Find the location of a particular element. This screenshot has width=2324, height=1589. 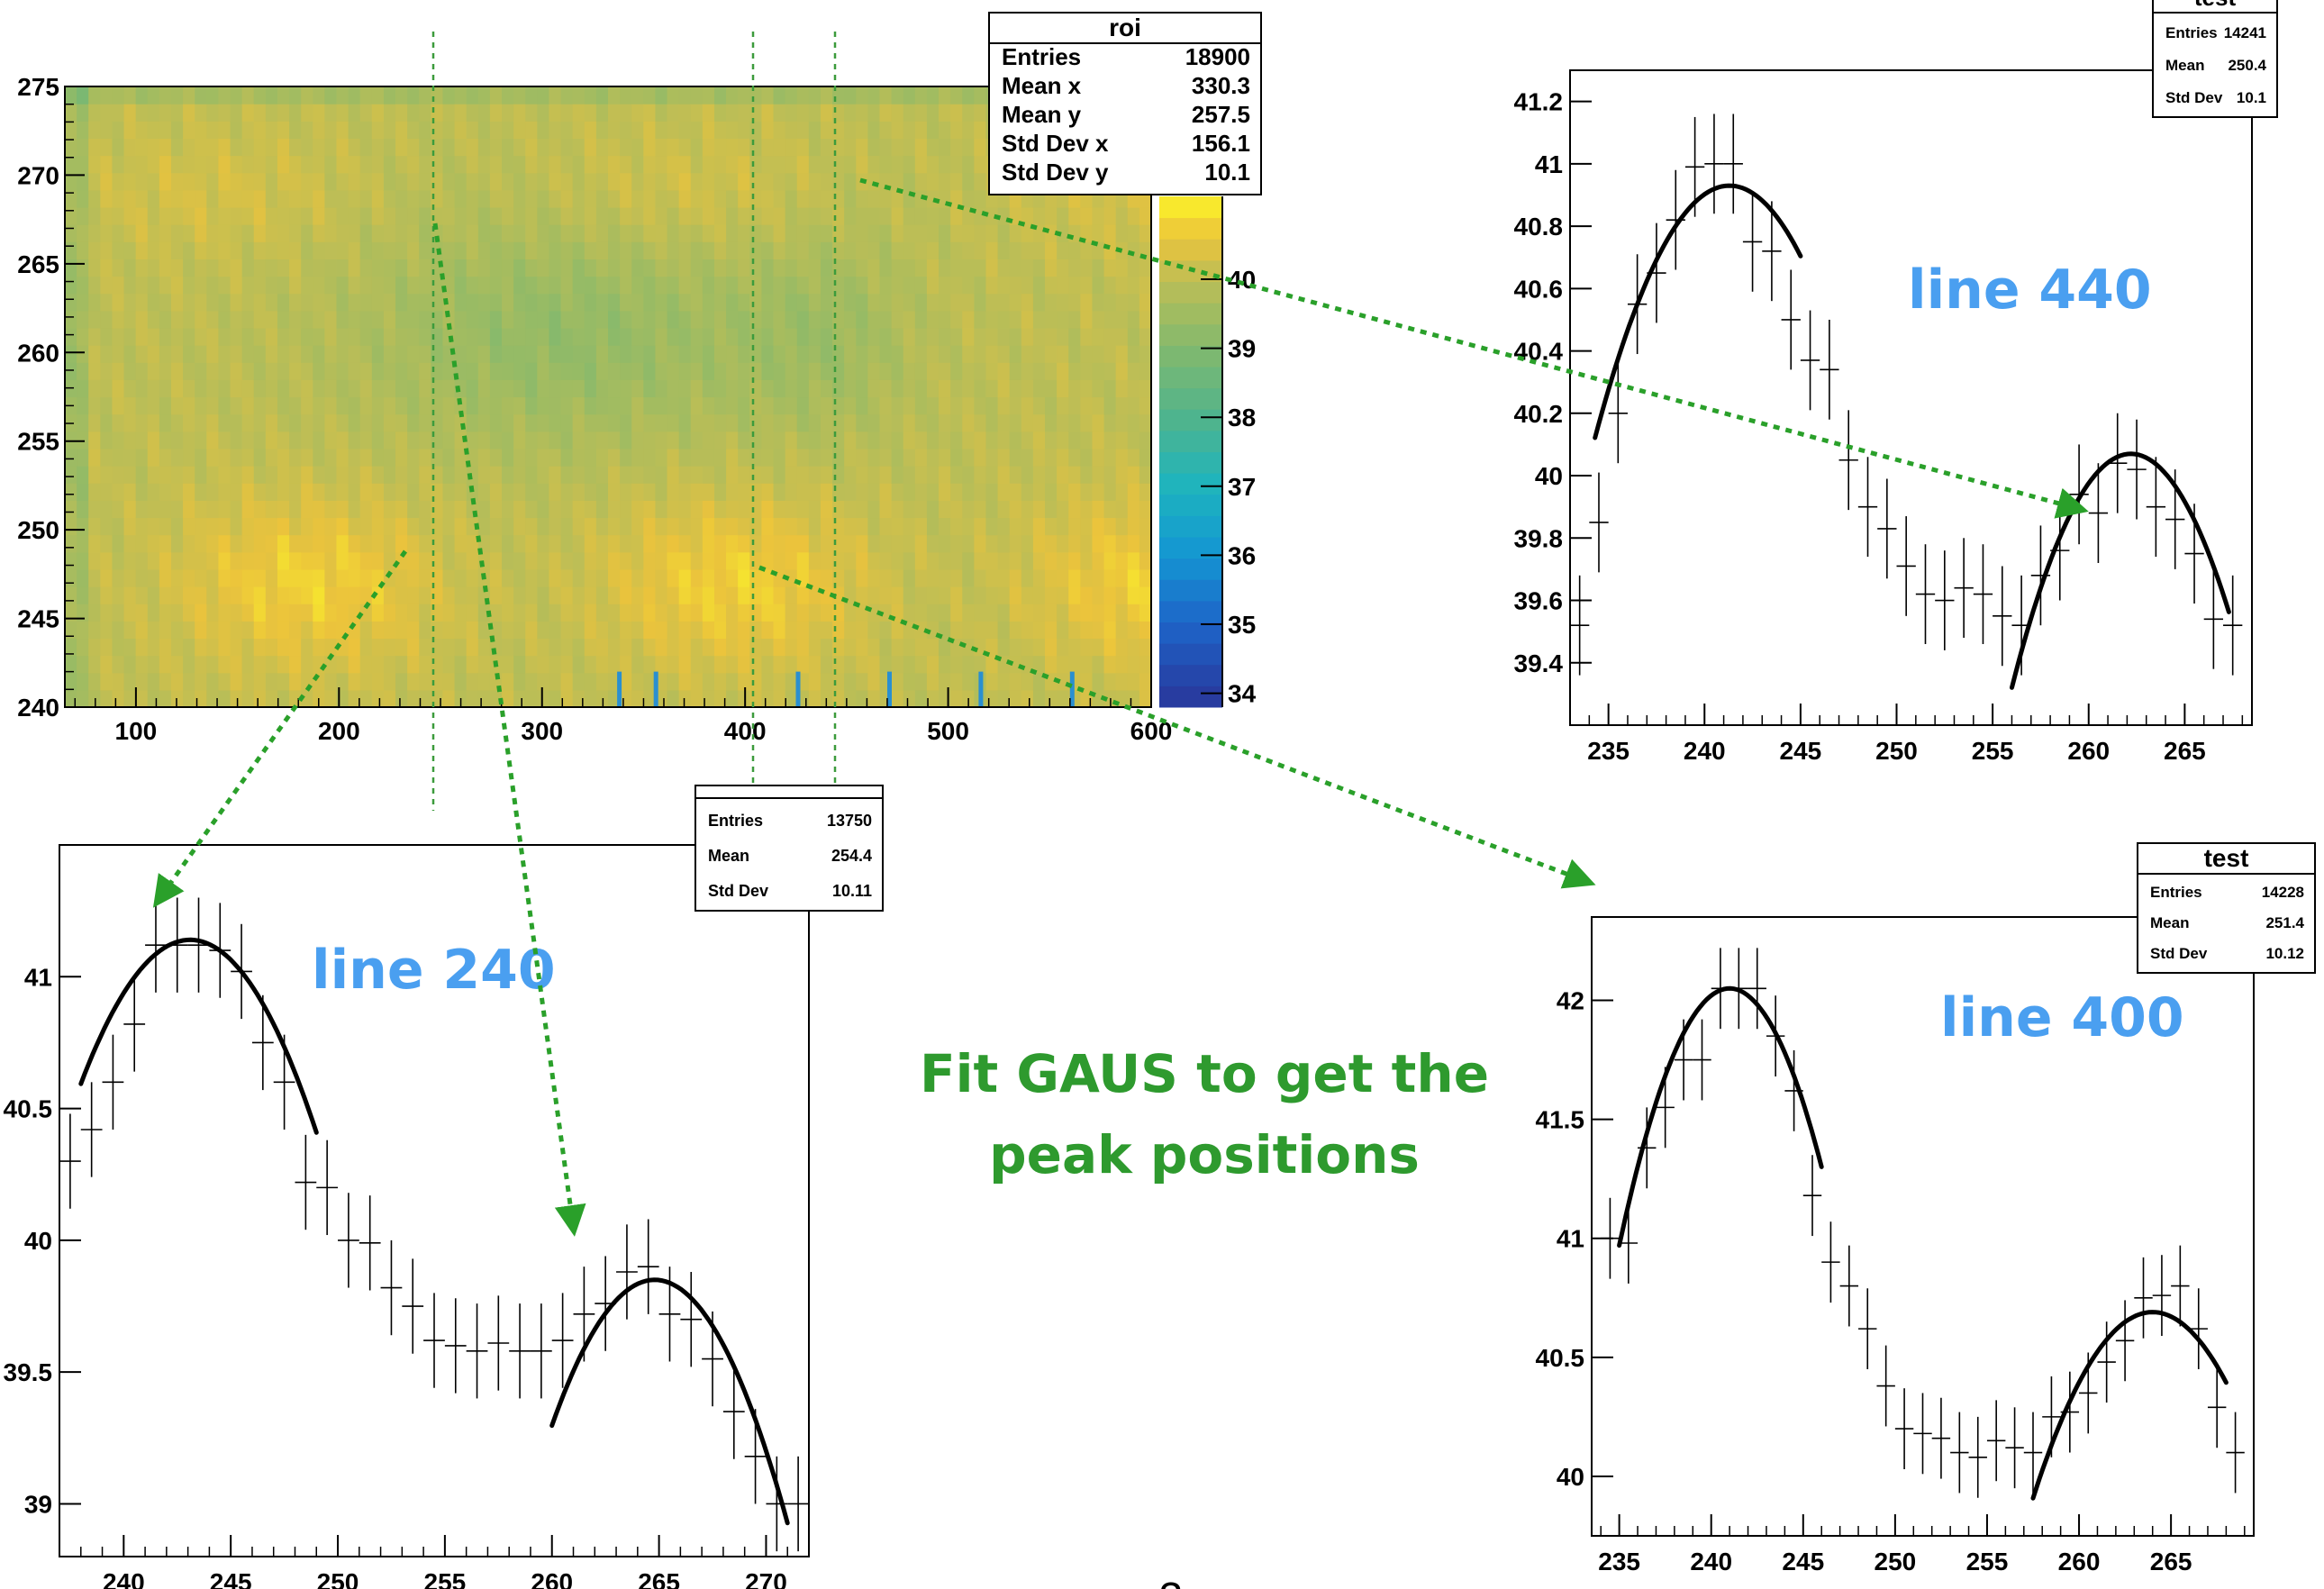

plot-line-label: line 240 is located at coordinates (434, 970).